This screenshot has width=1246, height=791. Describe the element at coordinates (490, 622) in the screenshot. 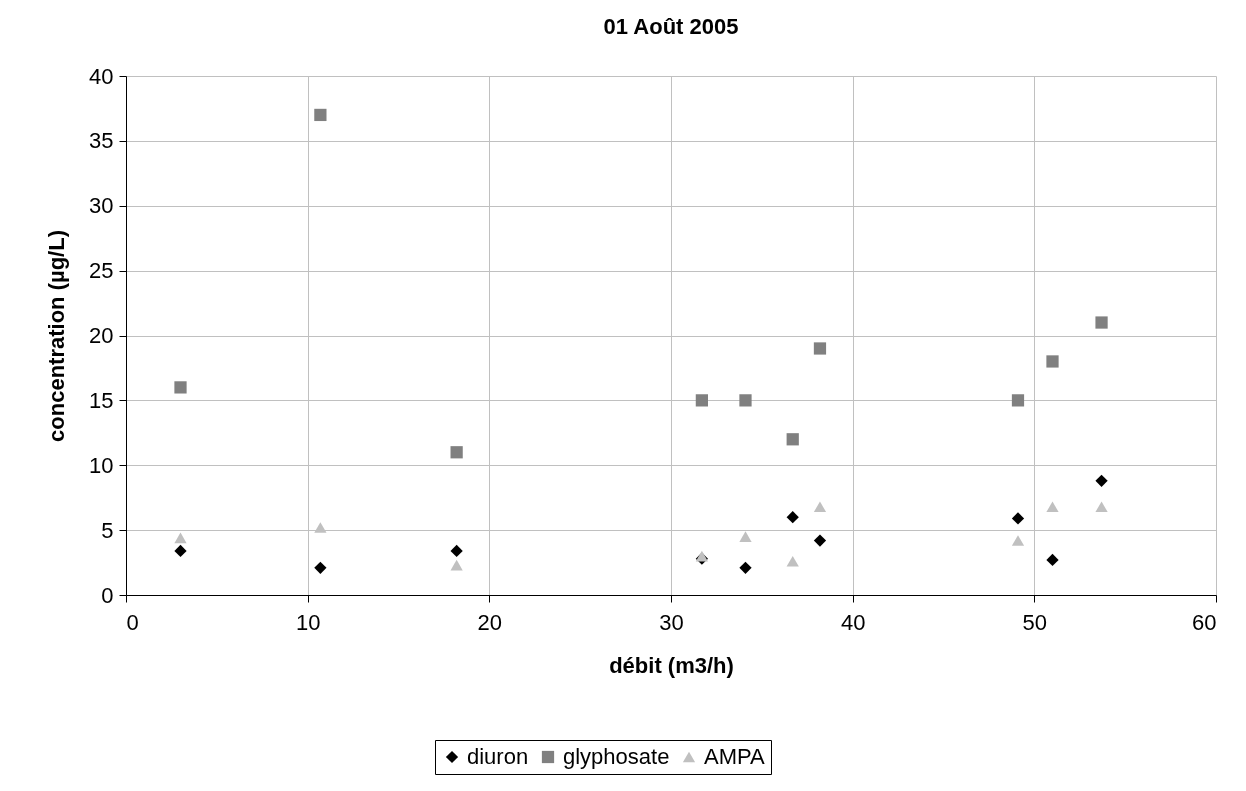

I see `x-tick-label: 20` at that location.